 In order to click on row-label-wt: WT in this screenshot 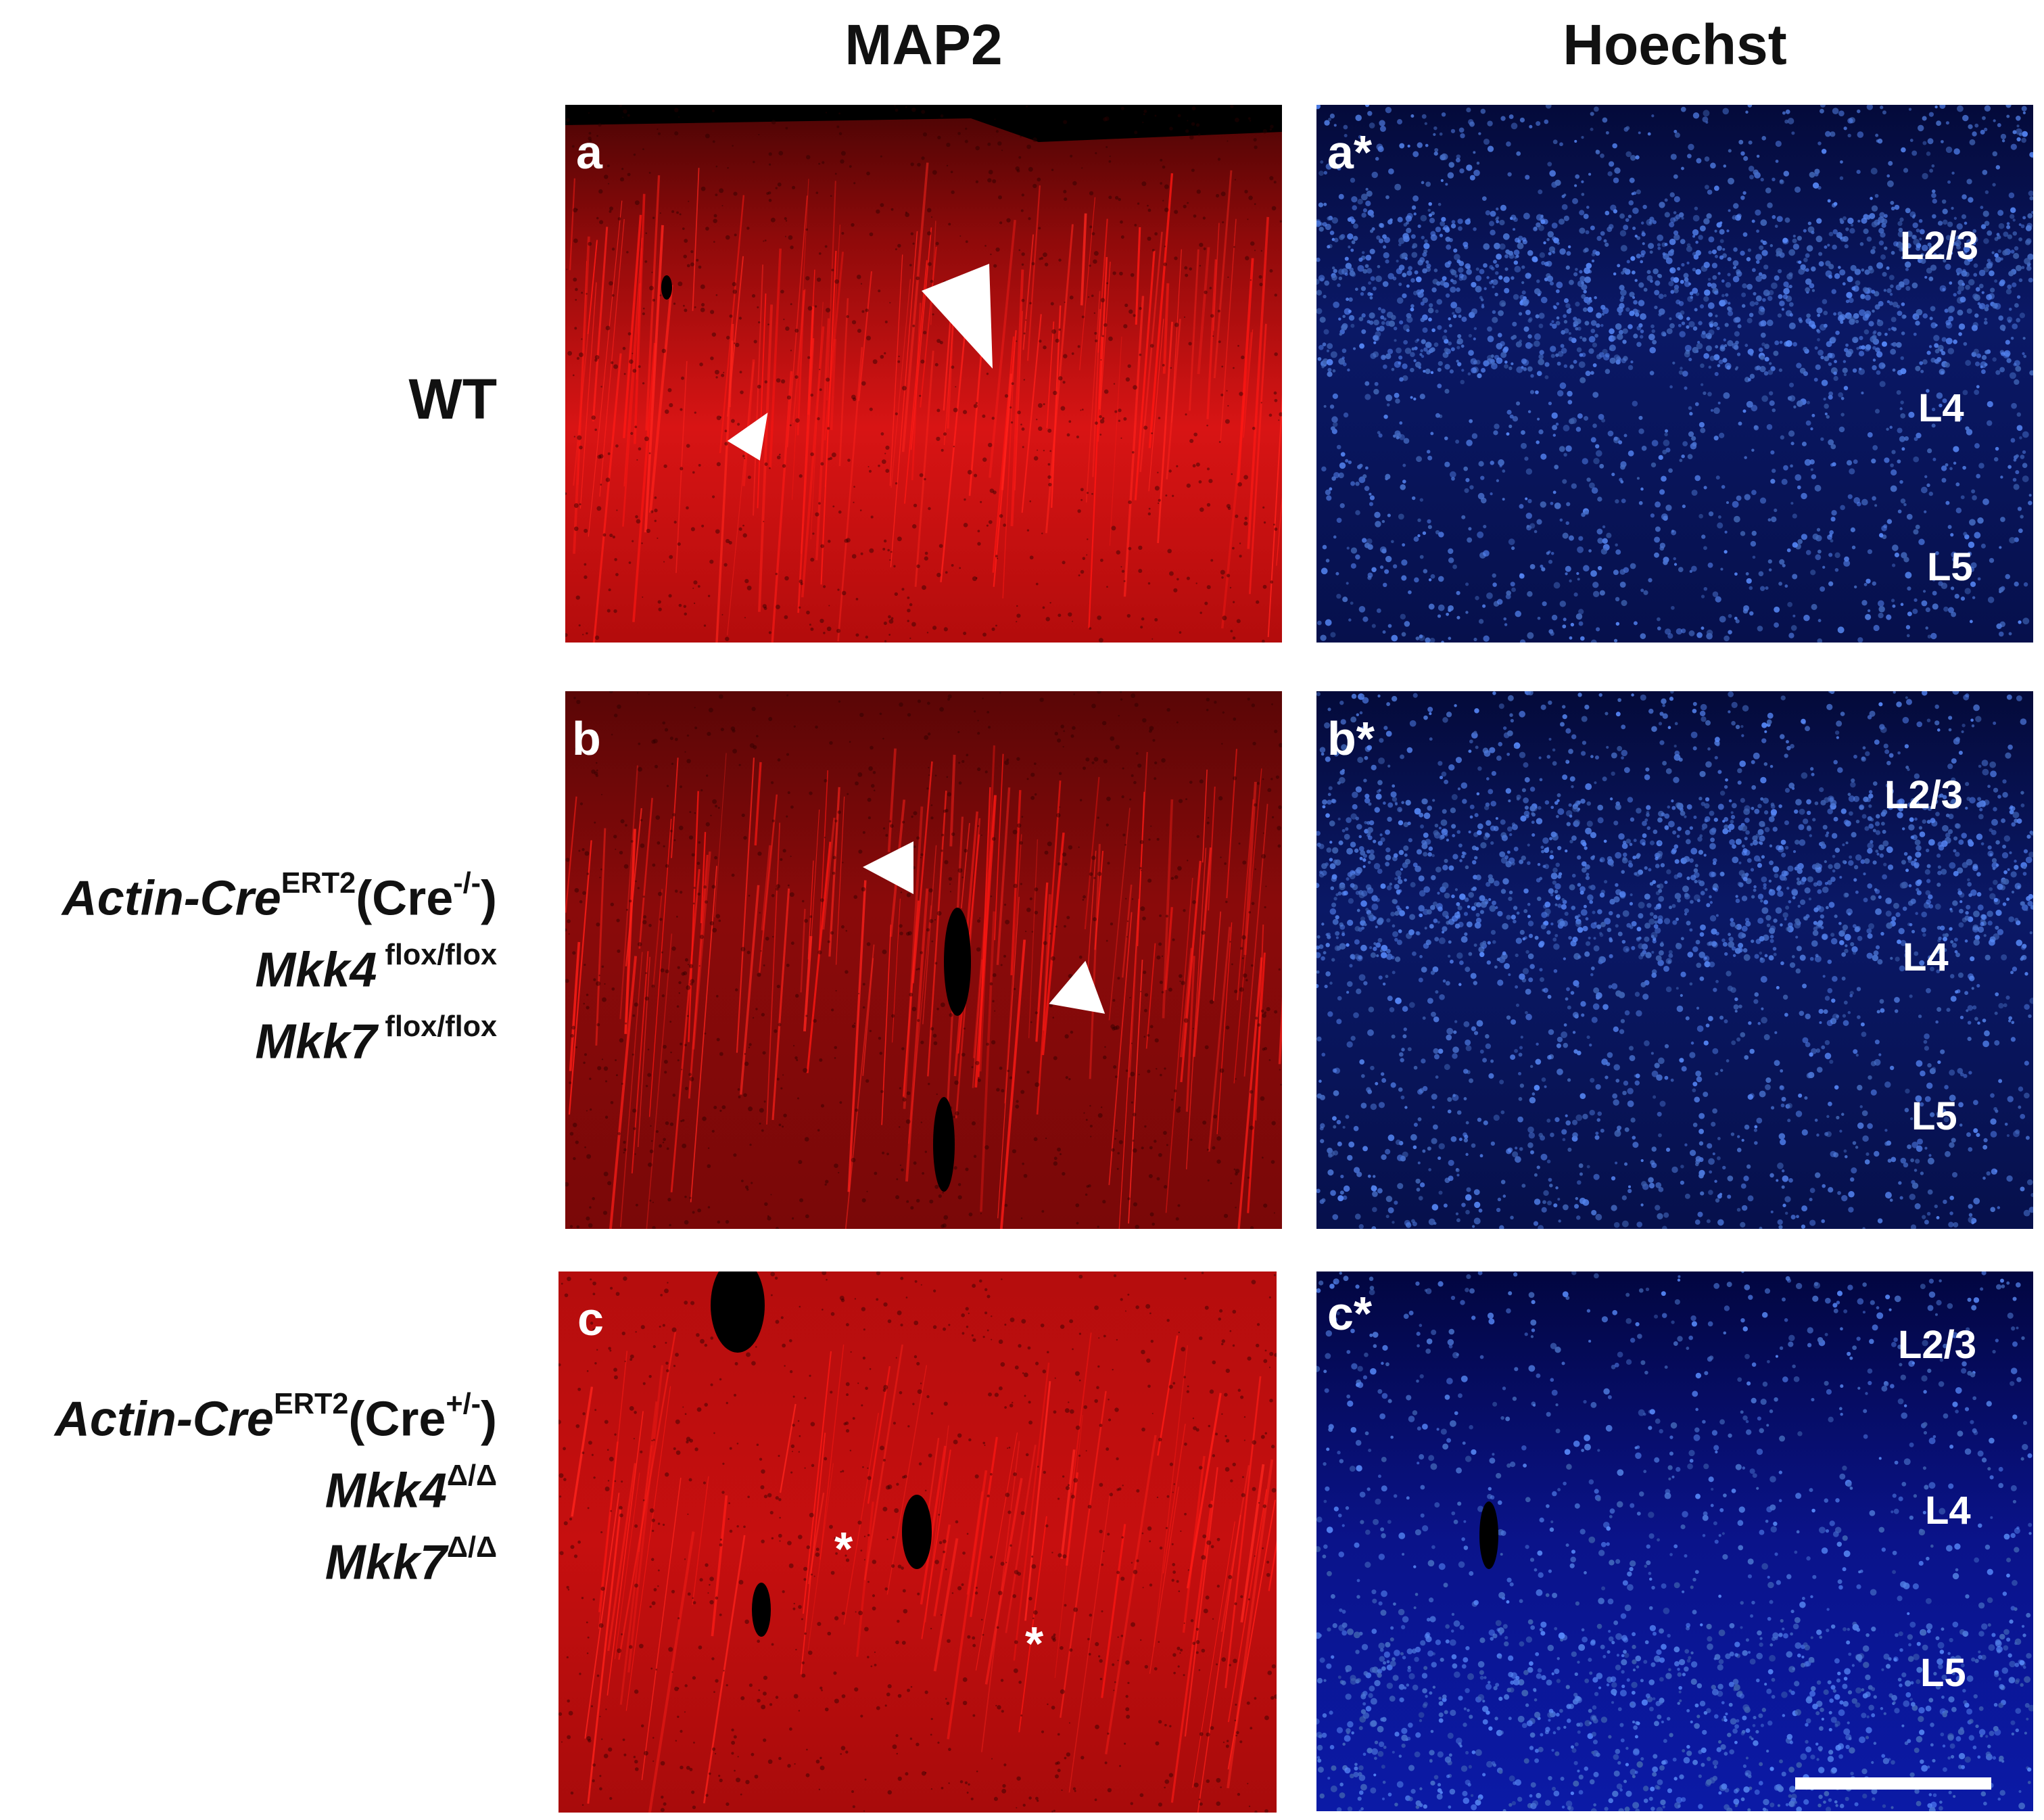, I will do `click(452, 399)`.